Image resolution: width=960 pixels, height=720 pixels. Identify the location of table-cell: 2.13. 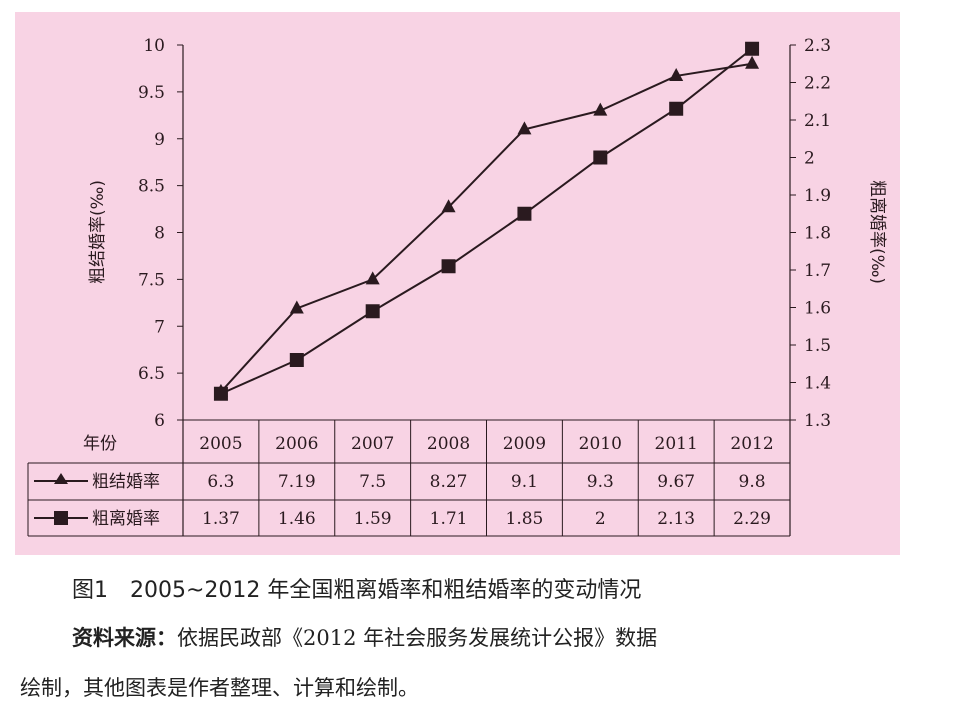
(676, 519).